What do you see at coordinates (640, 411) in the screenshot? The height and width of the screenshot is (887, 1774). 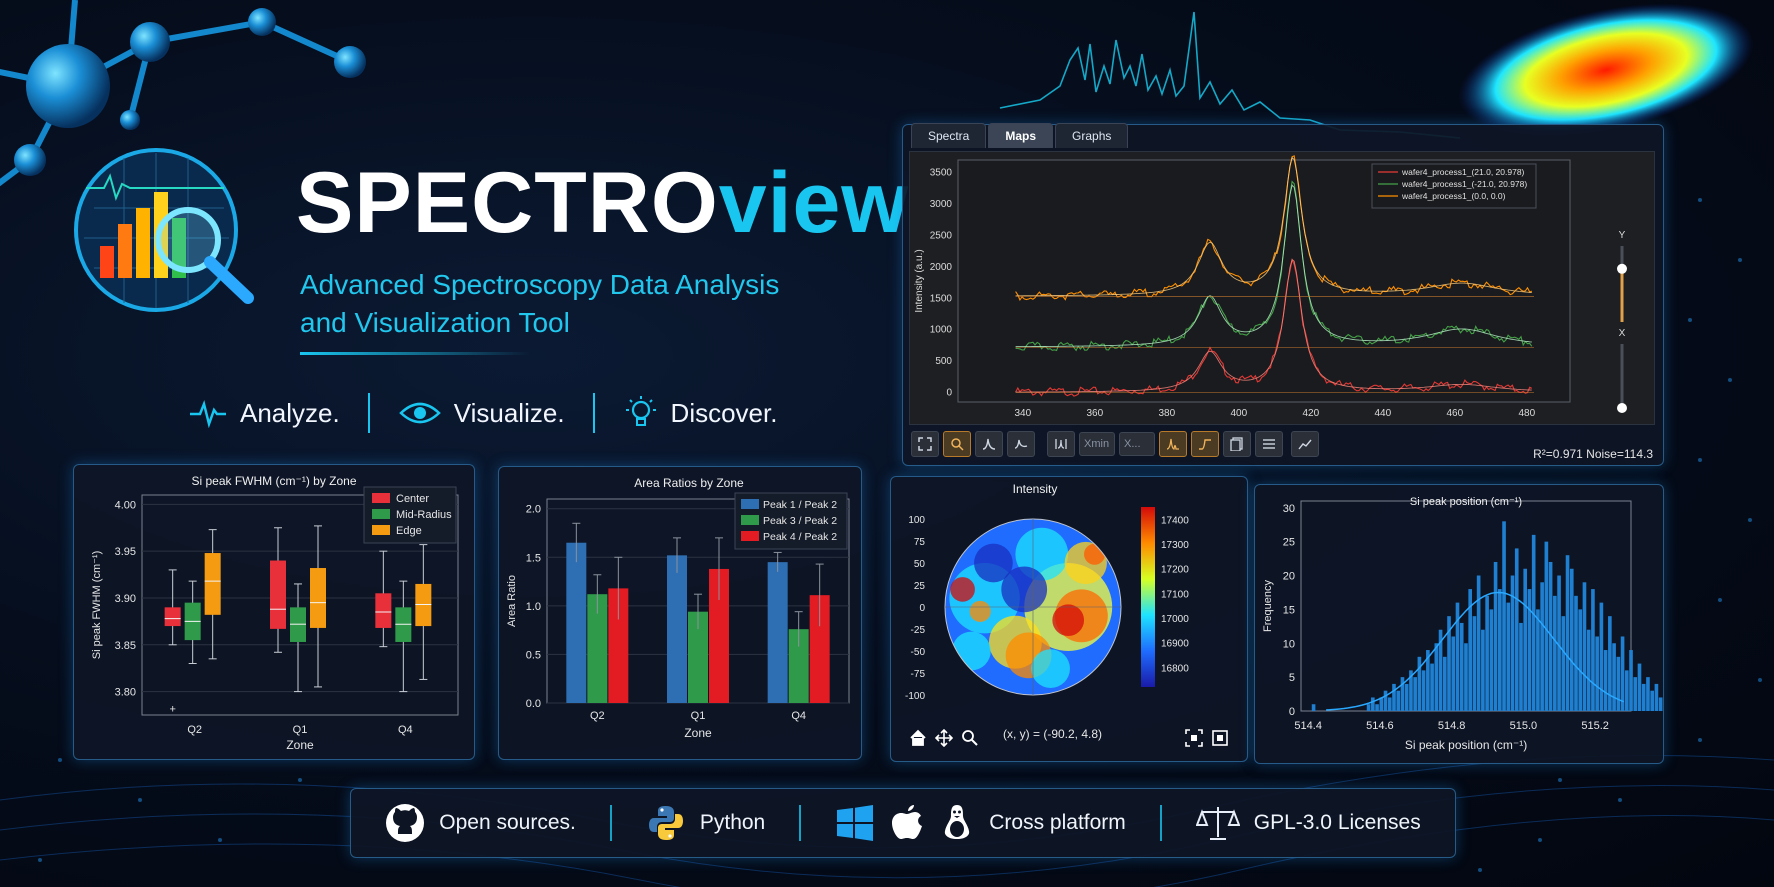 I see `lightbulb-icon` at bounding box center [640, 411].